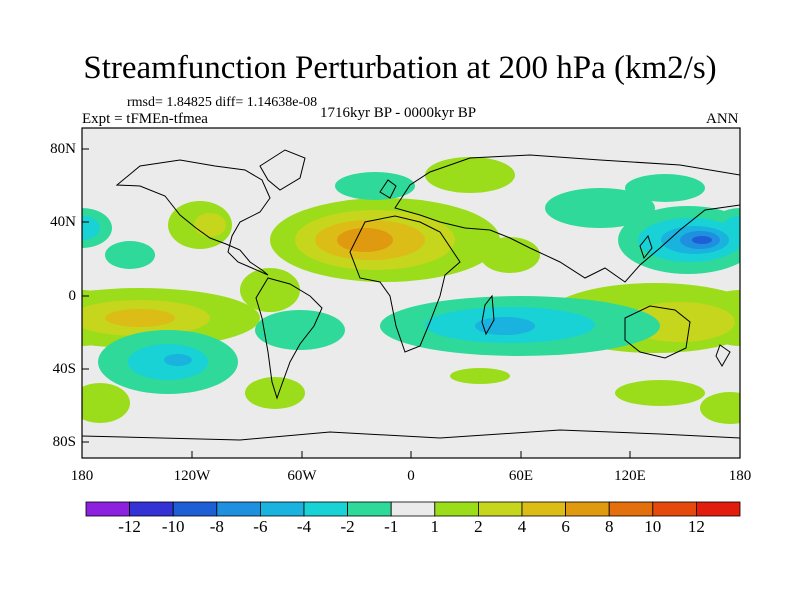 The image size is (800, 600). Describe the element at coordinates (64, 442) in the screenshot. I see `y-tick-80s: 80S` at that location.